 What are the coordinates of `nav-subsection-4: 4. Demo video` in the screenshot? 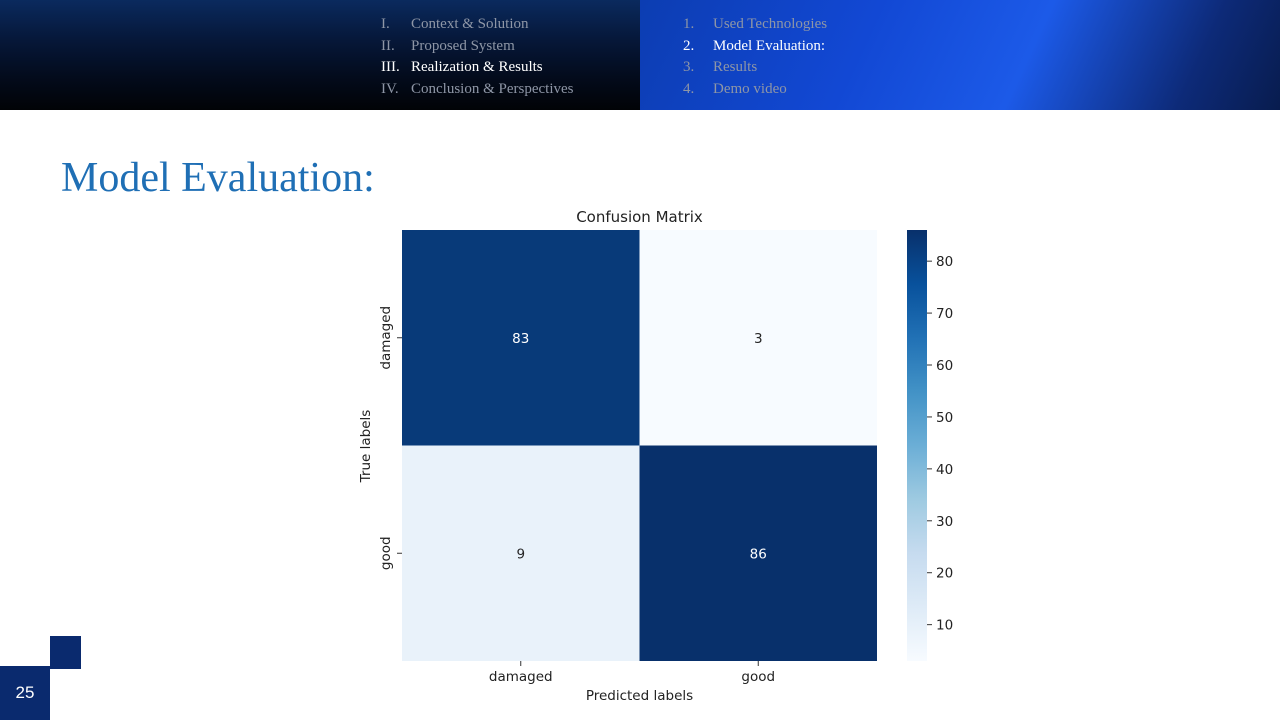 It's located at (755, 90).